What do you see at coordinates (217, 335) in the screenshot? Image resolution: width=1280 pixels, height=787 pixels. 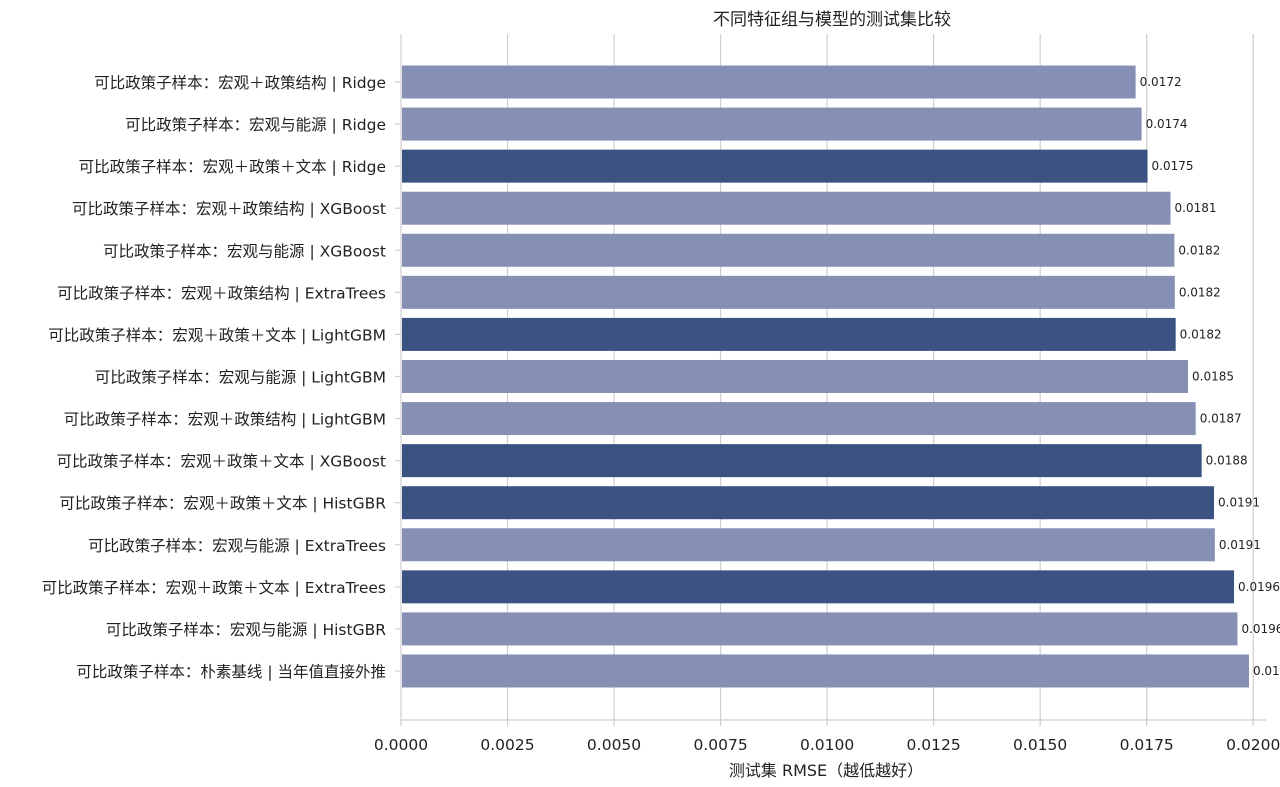 I see `category-label: 可比政策子样本：宏观＋政策＋文本 | LightGBM` at bounding box center [217, 335].